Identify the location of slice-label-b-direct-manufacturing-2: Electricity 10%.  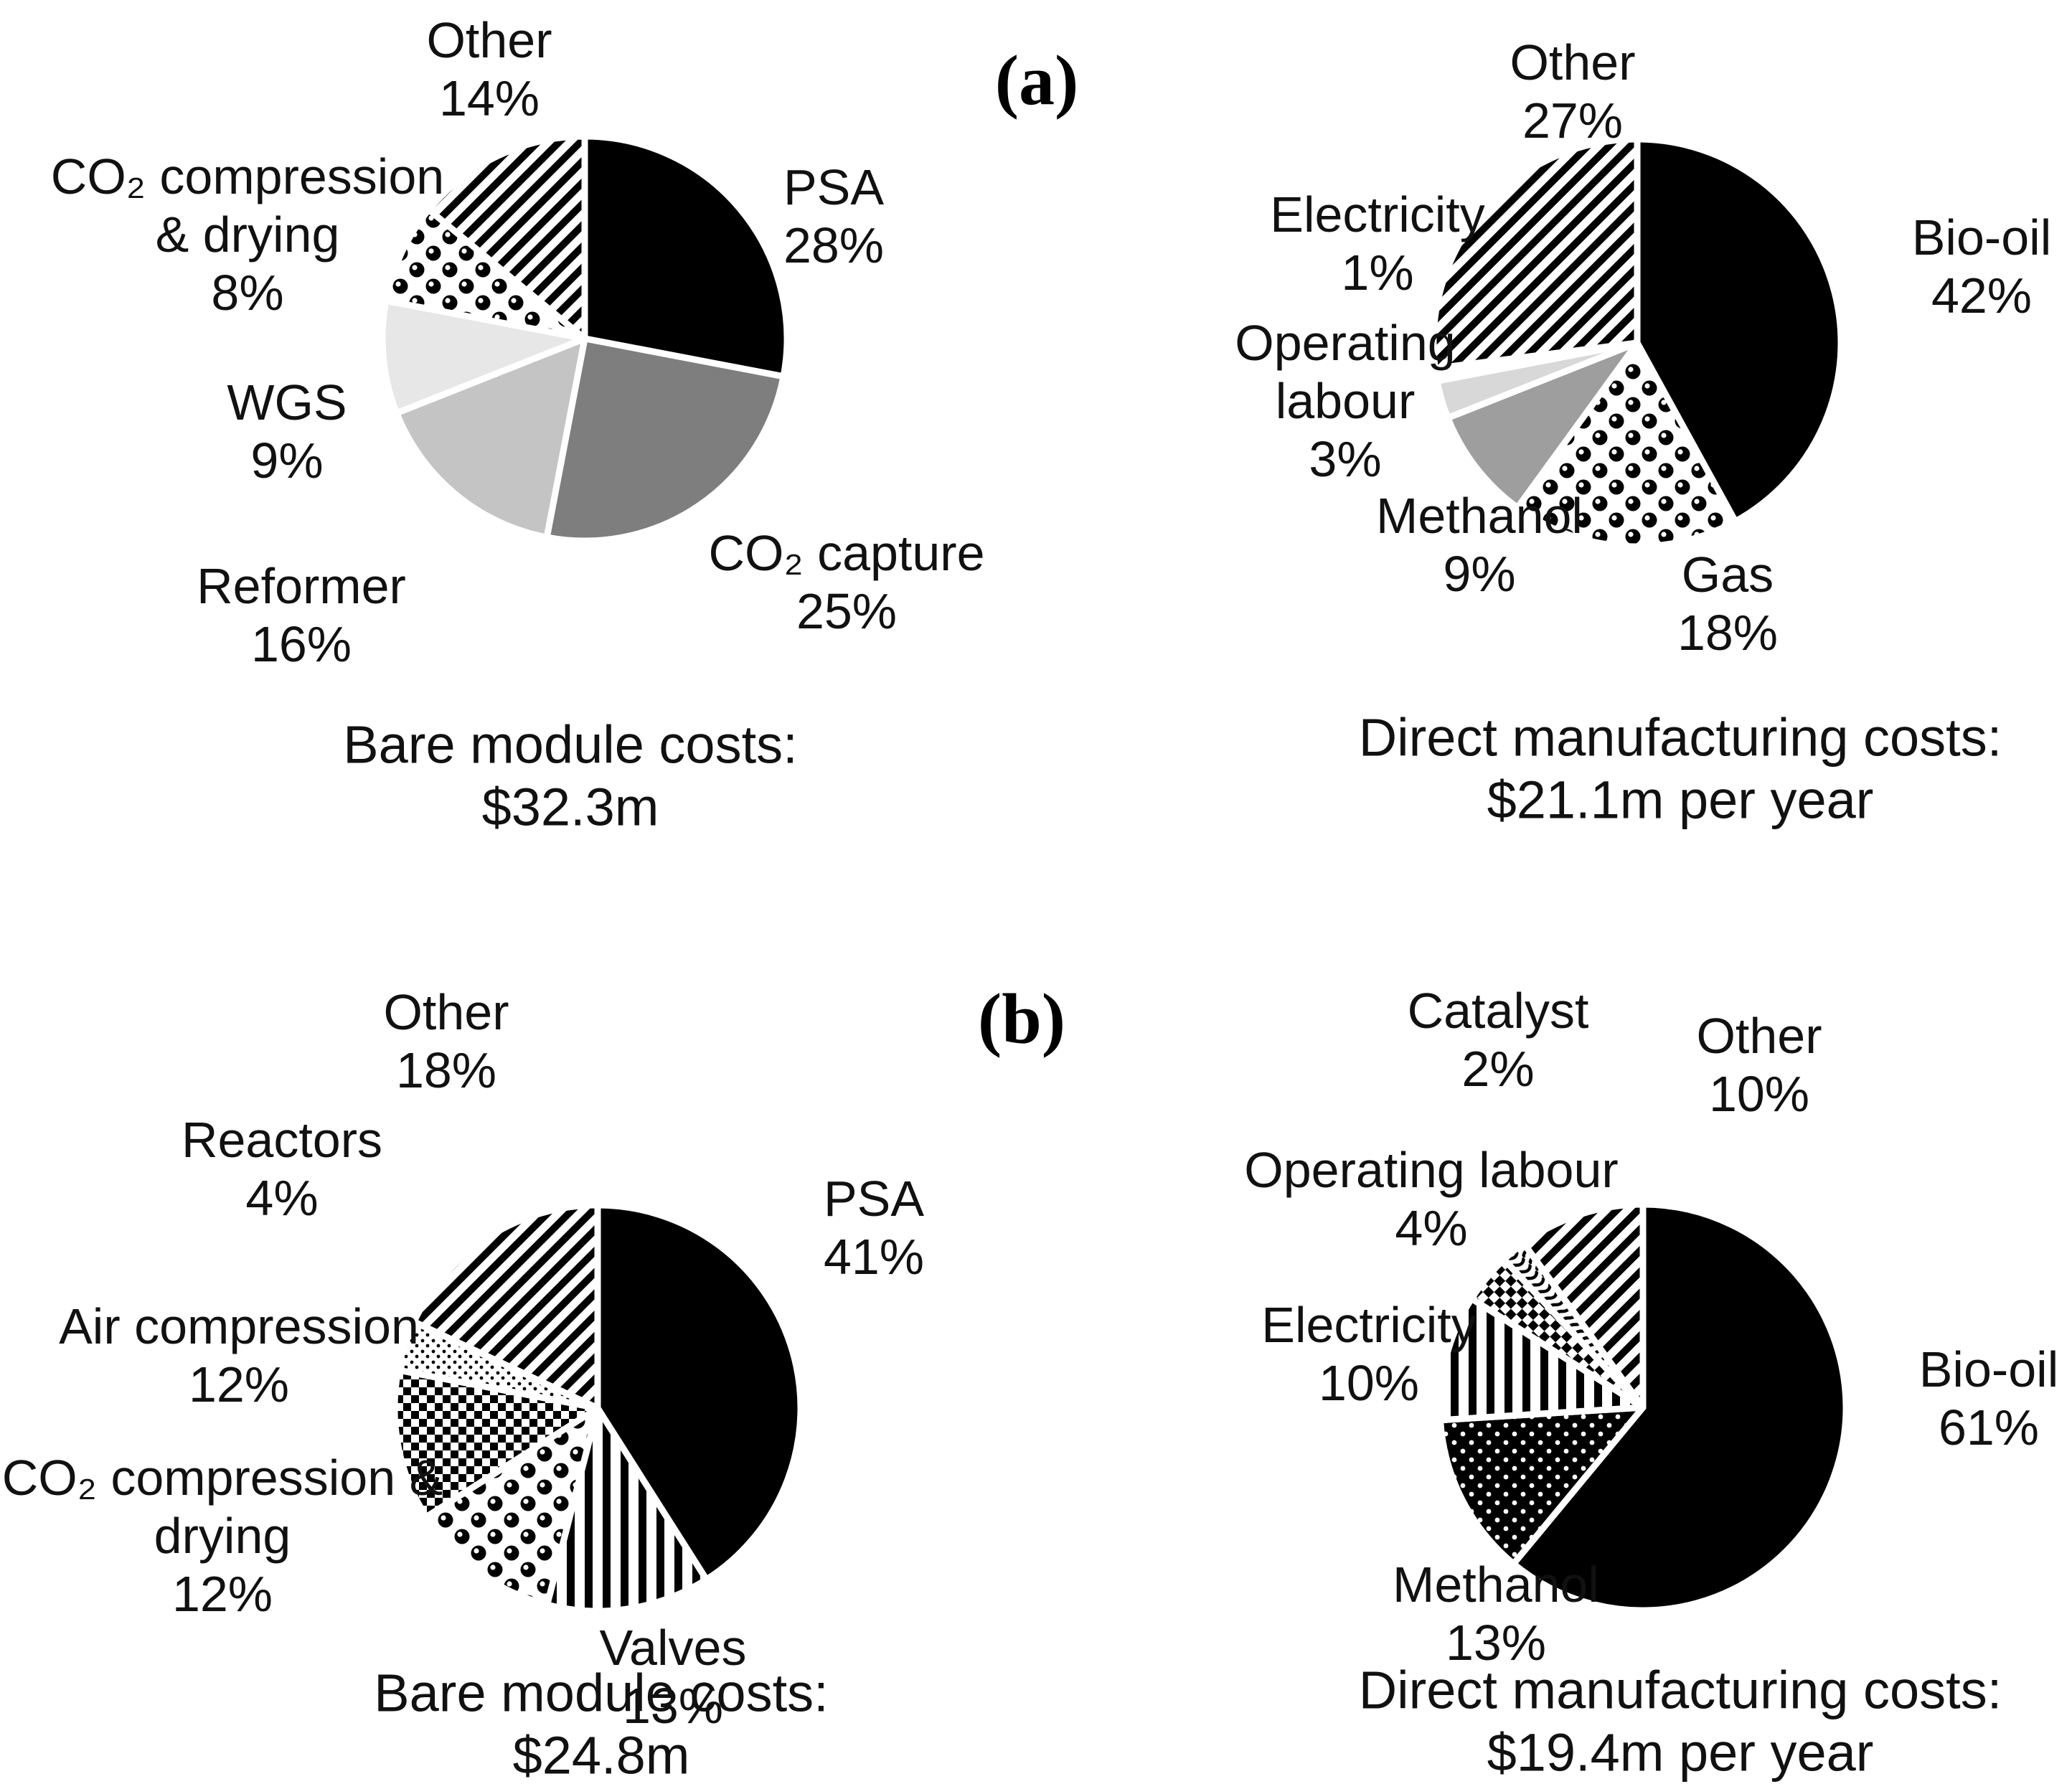
(1369, 1354).